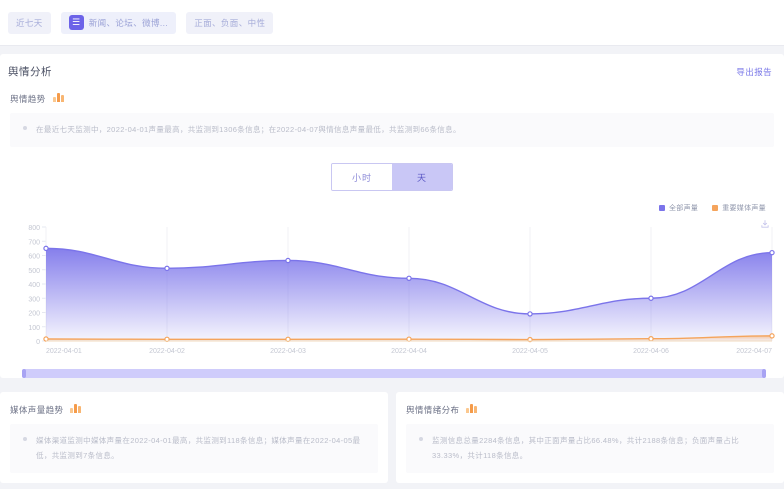 This screenshot has height=489, width=784. What do you see at coordinates (661, 208) in the screenshot?
I see `legend-swatch-total` at bounding box center [661, 208].